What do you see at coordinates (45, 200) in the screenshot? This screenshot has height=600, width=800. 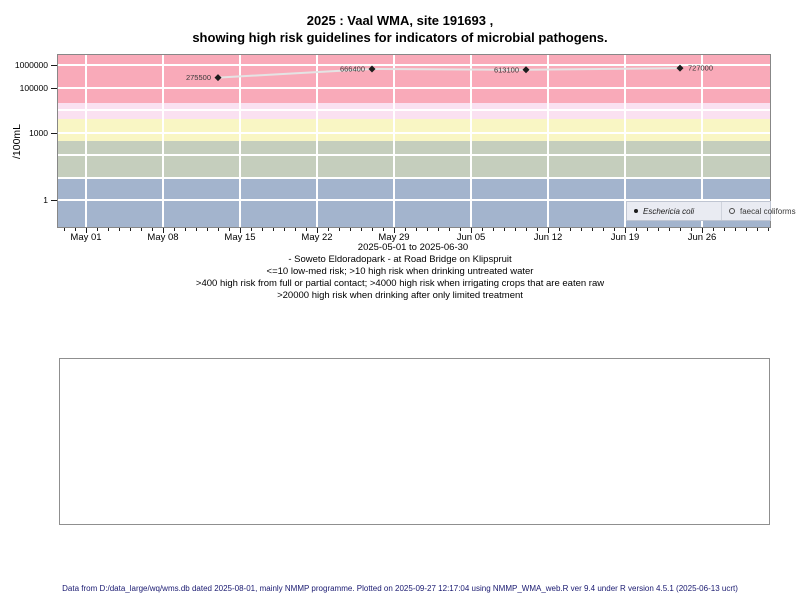 I see `y-tick-label: 1` at bounding box center [45, 200].